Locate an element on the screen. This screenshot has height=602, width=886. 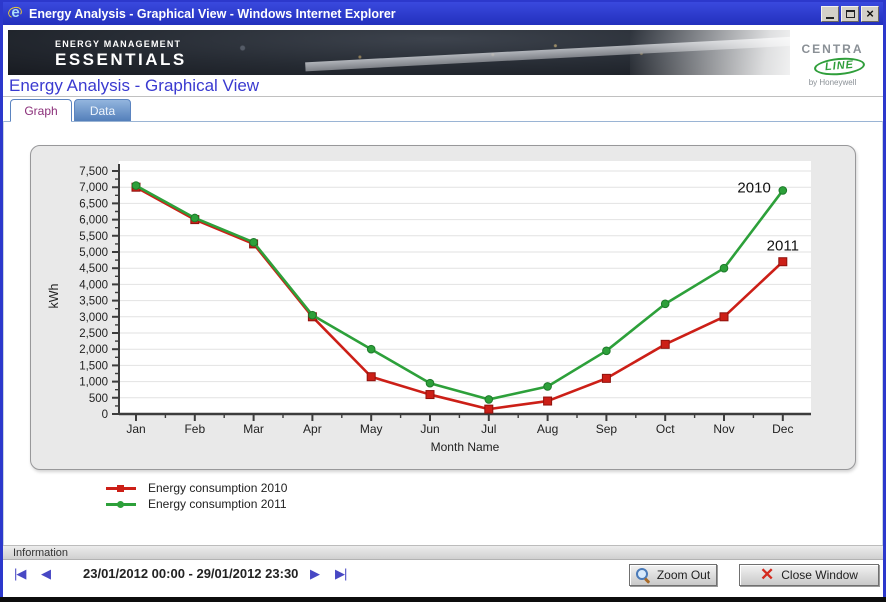
svg-text: 6,500 is located at coordinates (93, 204).